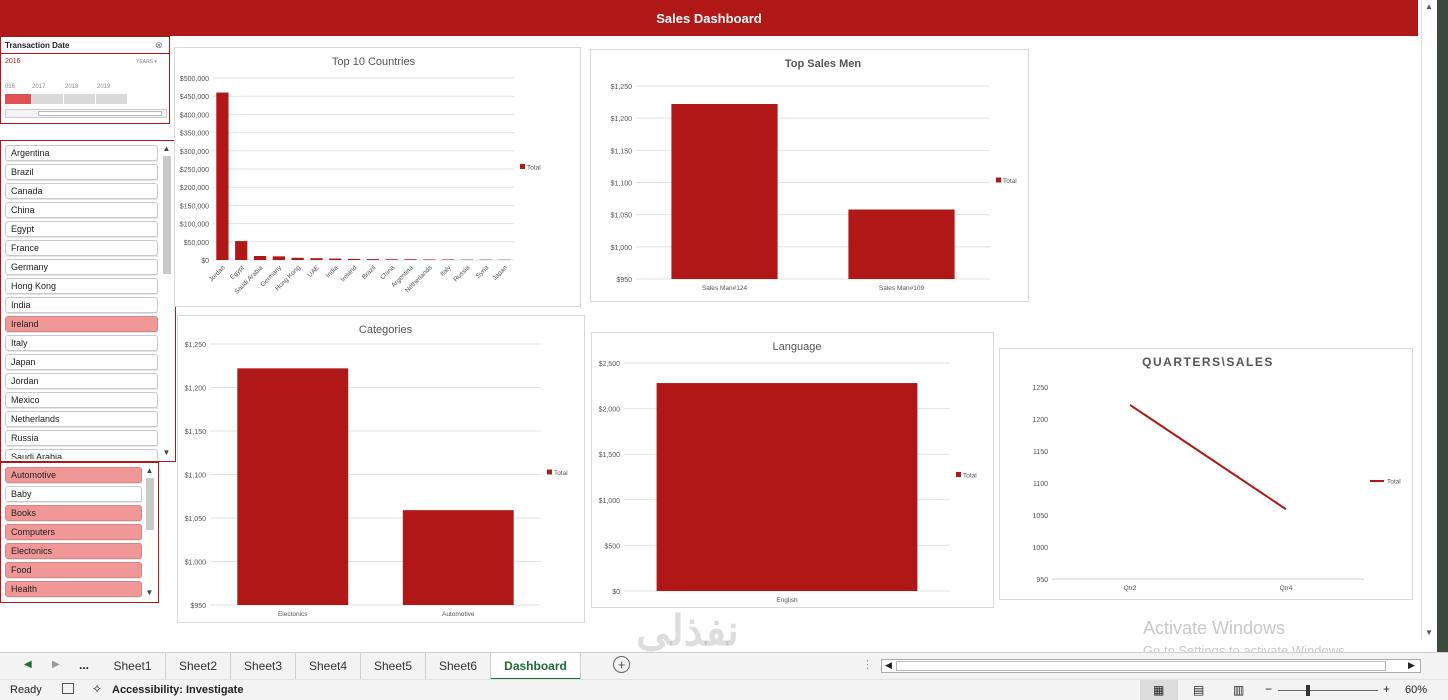 Image resolution: width=1448 pixels, height=700 pixels. Describe the element at coordinates (73, 513) in the screenshot. I see `slicer-item-books: Books` at that location.